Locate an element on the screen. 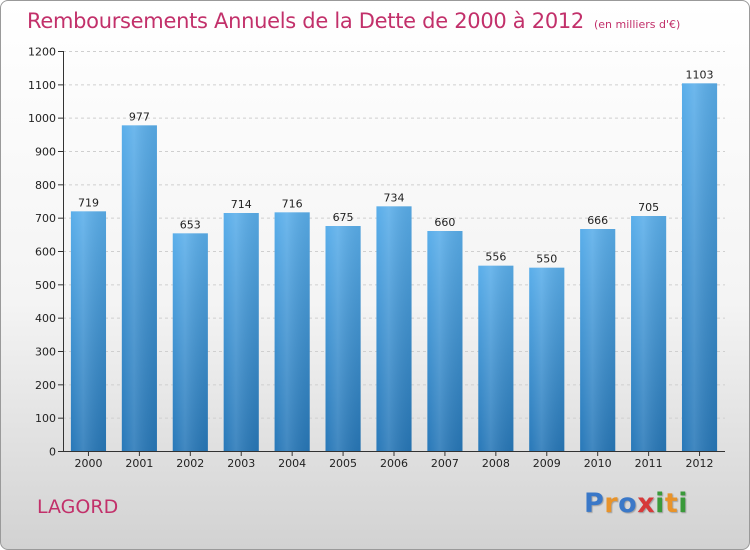  bar-sheen-2008 is located at coordinates (496, 358).